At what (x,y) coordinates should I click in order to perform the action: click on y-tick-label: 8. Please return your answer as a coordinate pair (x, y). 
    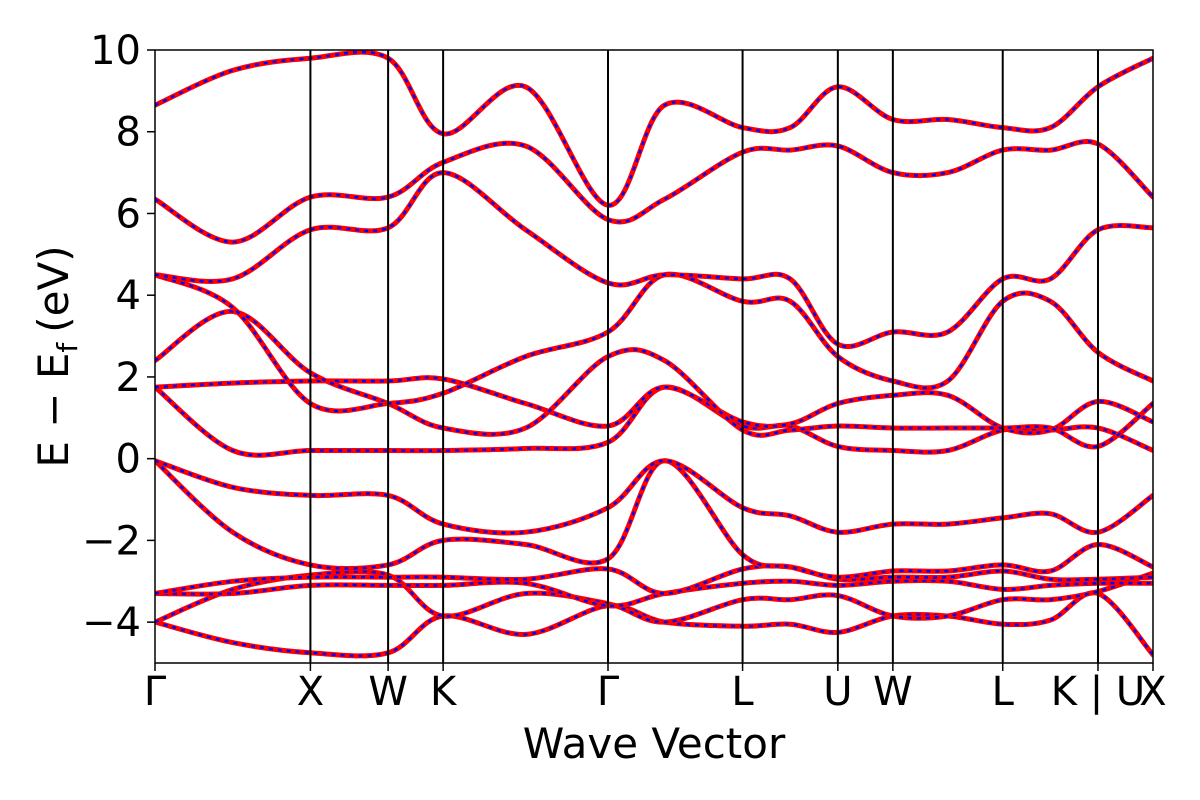
    Looking at the image, I should click on (128, 133).